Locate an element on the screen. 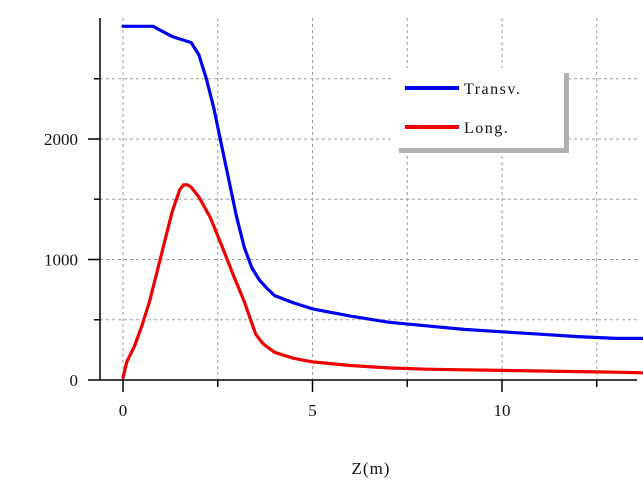 This screenshot has height=494, width=643. x-tick-label: 5 is located at coordinates (312, 410).